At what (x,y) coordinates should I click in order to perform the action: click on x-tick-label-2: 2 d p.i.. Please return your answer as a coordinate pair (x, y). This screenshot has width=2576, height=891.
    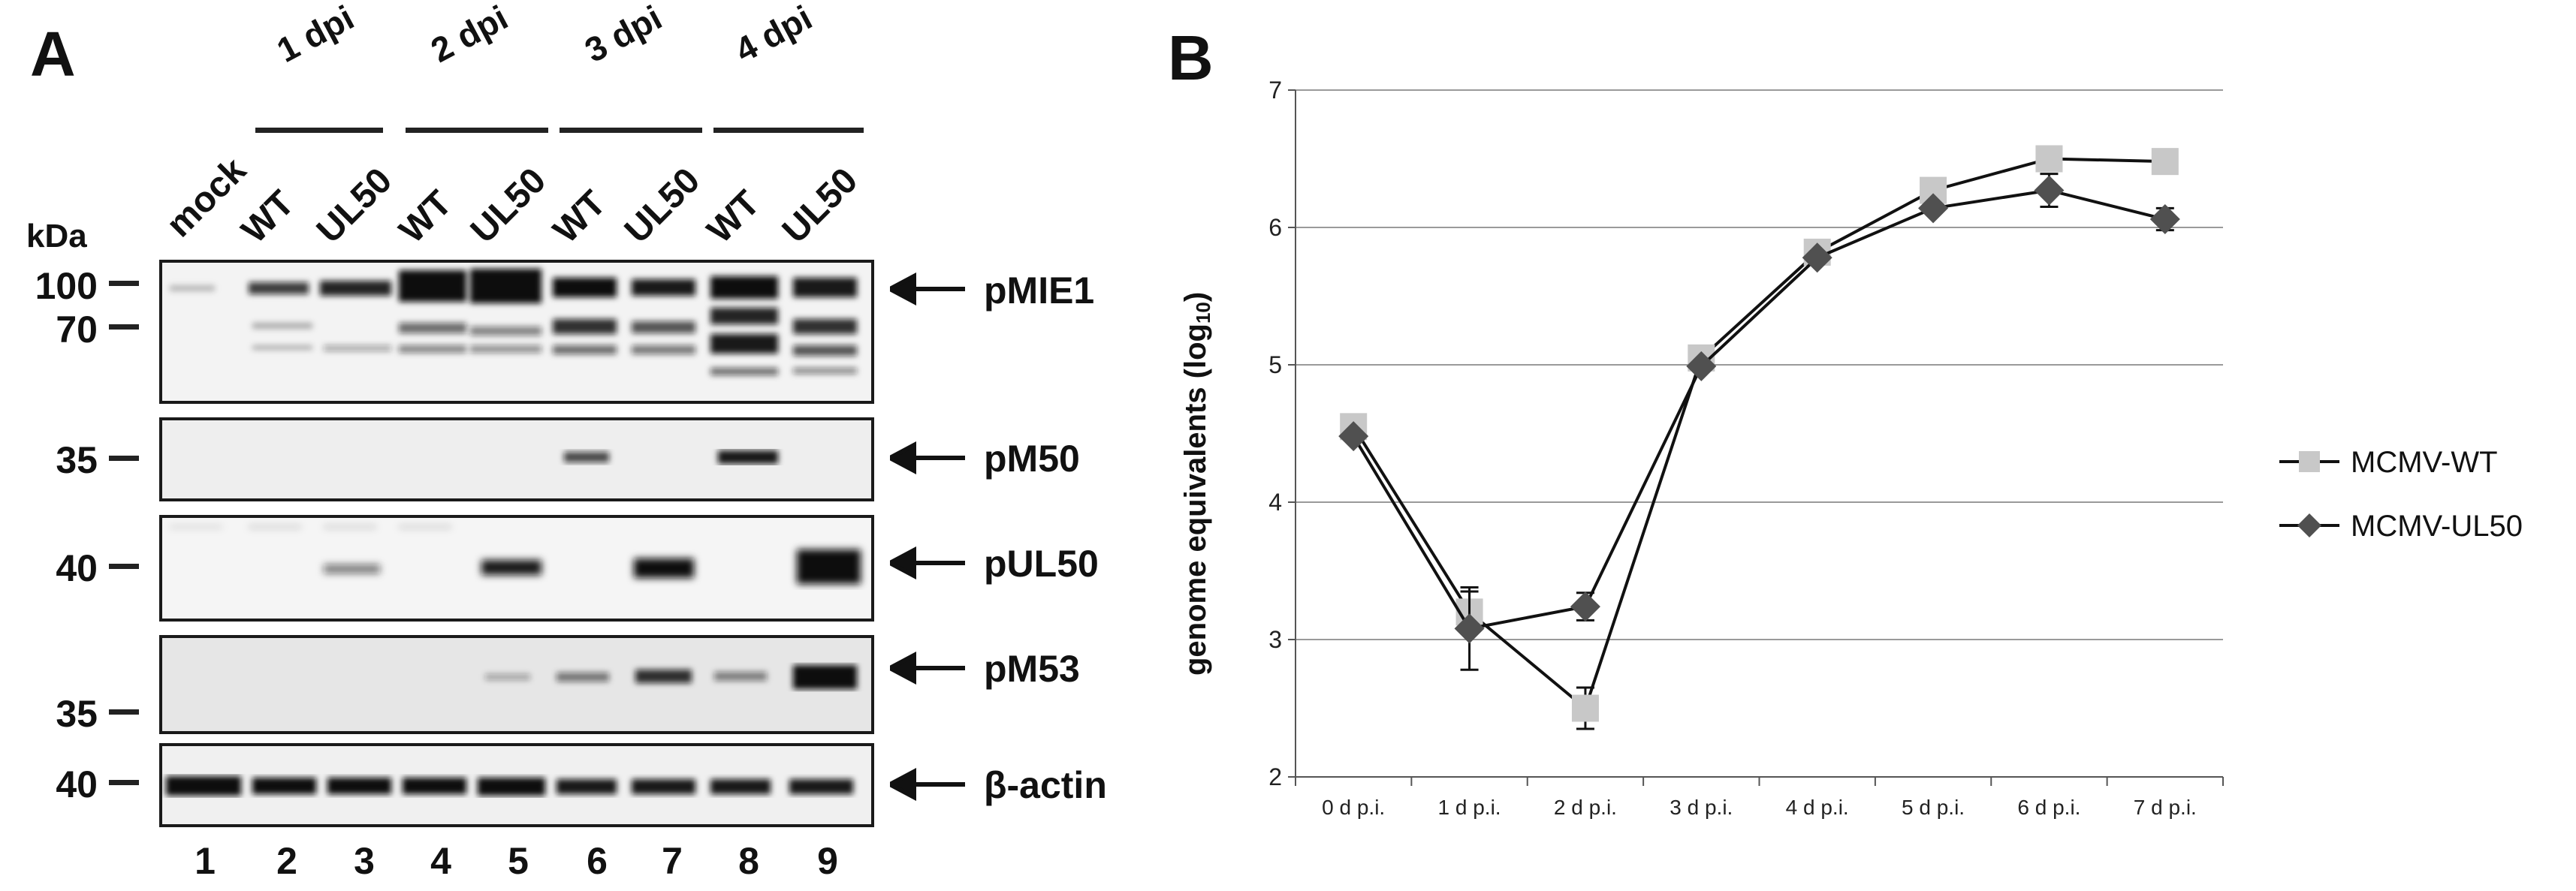
    Looking at the image, I should click on (1586, 808).